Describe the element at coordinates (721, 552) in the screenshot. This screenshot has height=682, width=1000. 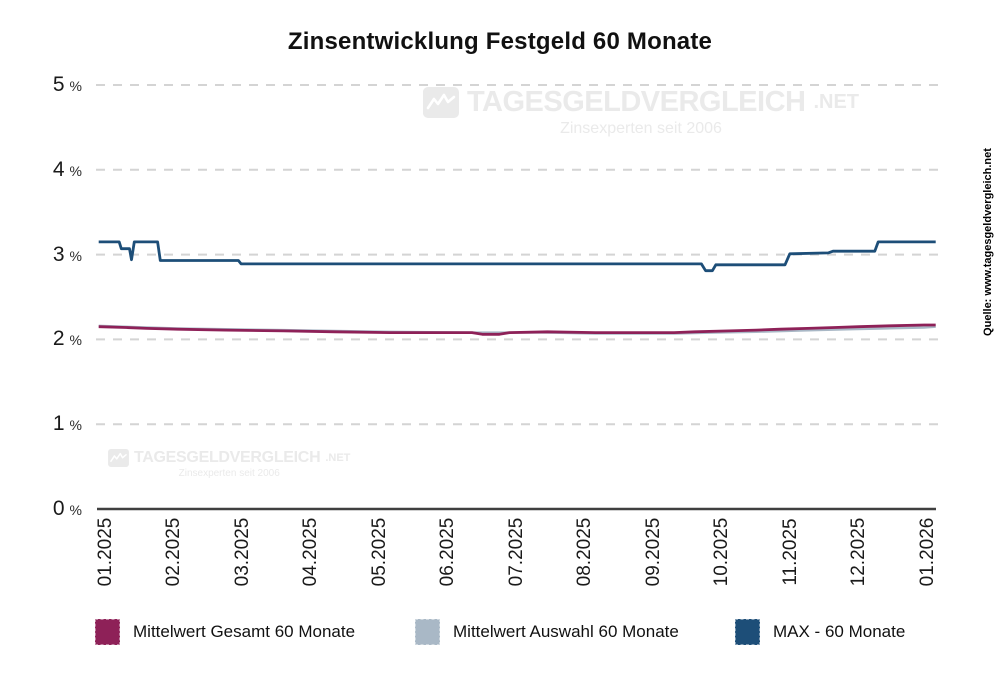
I see `x-axis-label-10.2025: 10.2025` at that location.